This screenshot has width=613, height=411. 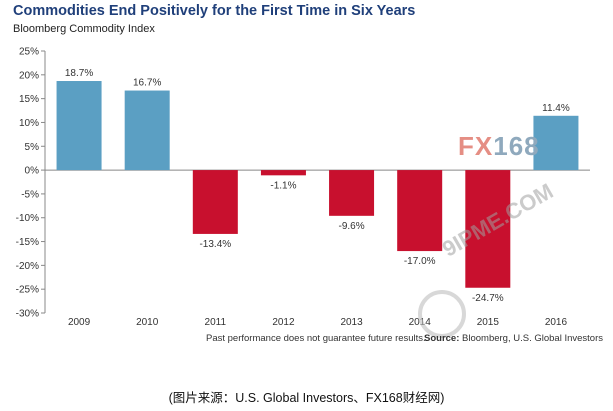 What do you see at coordinates (420, 261) in the screenshot?
I see `data-label-2014: -17.0%` at bounding box center [420, 261].